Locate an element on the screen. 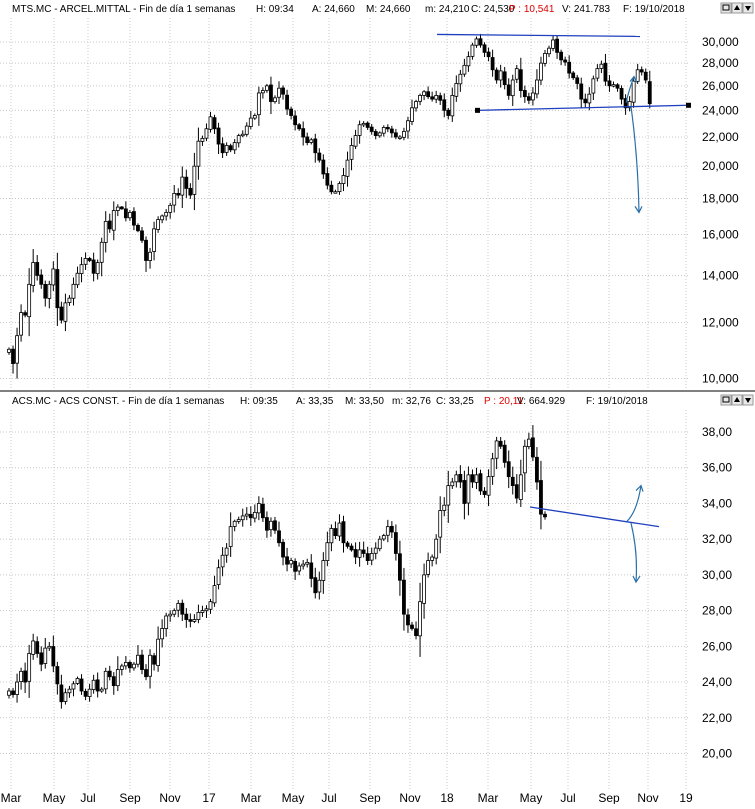  panel1-restore-button is located at coordinates (726, 8).